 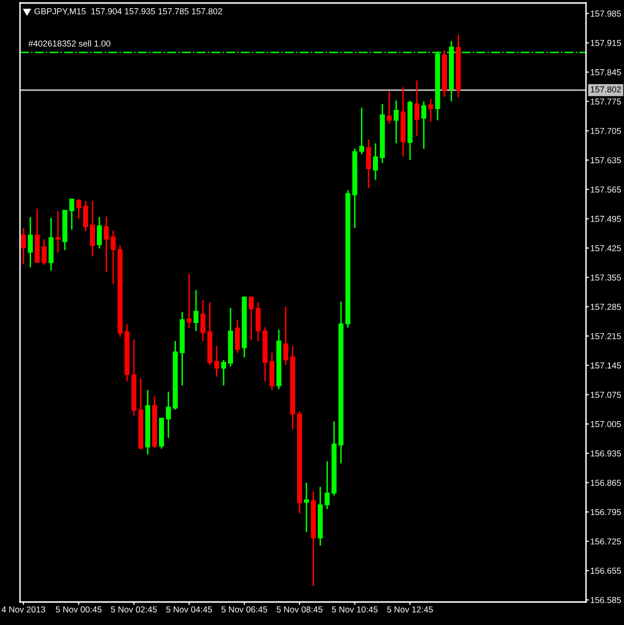 I want to click on y-tick-label: 157.145, so click(x=605, y=365).